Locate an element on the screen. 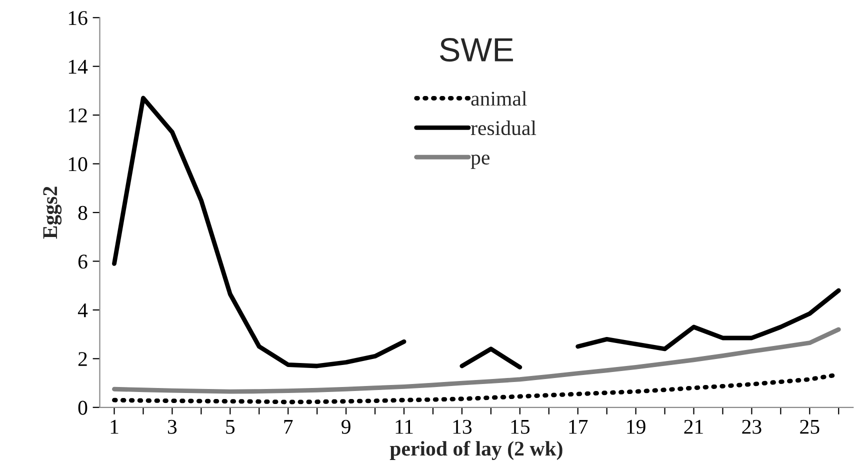  legend-label: pe is located at coordinates (480, 161).